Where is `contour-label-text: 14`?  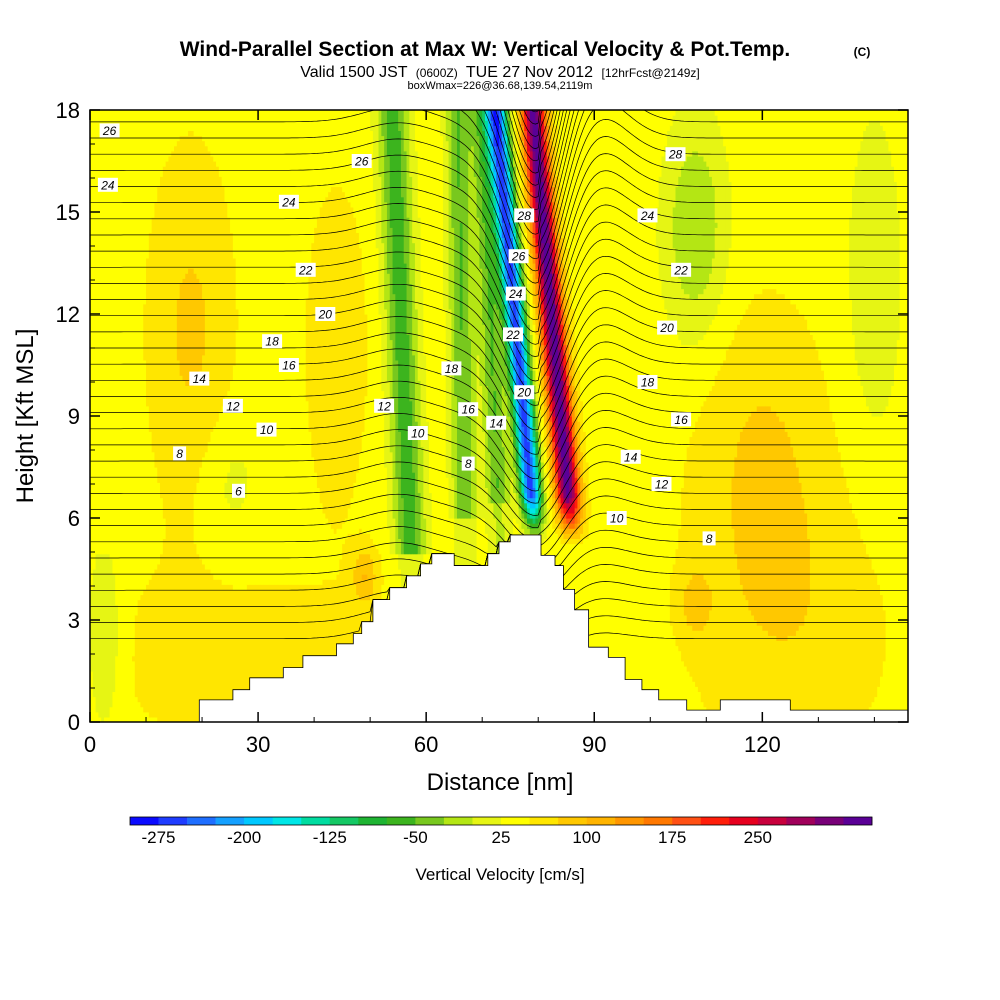 contour-label-text: 14 is located at coordinates (631, 457).